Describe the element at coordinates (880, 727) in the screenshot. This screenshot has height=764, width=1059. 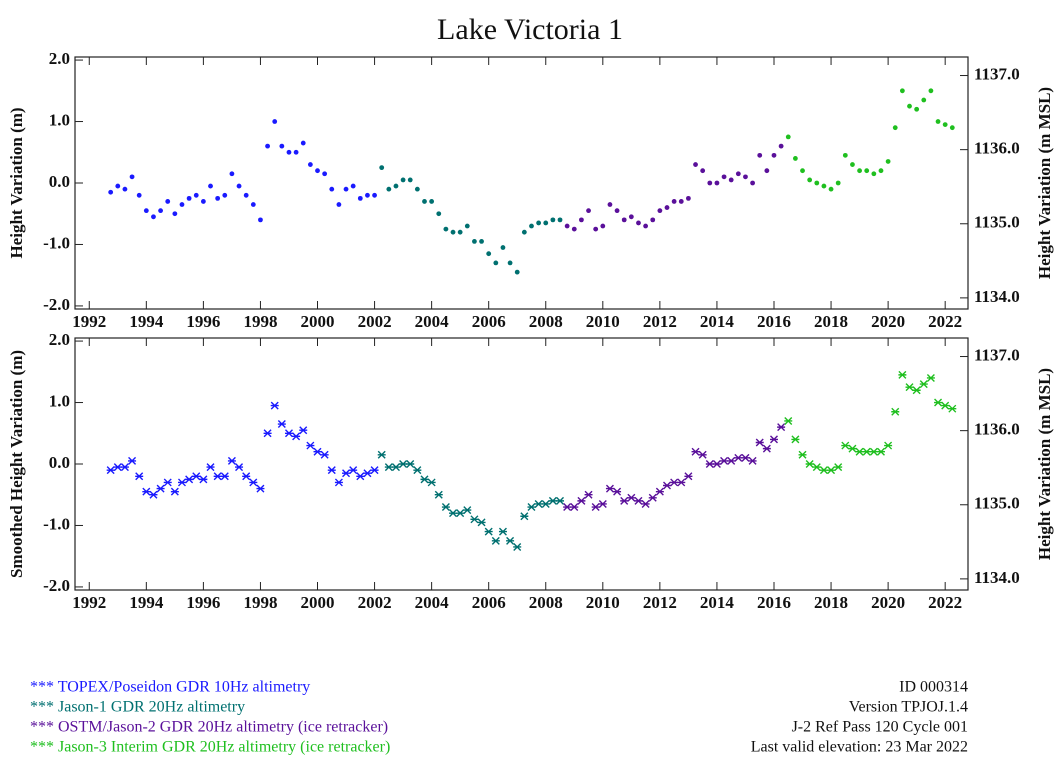
I see `note: J-2 Ref Pass 120 Cycle 001` at that location.